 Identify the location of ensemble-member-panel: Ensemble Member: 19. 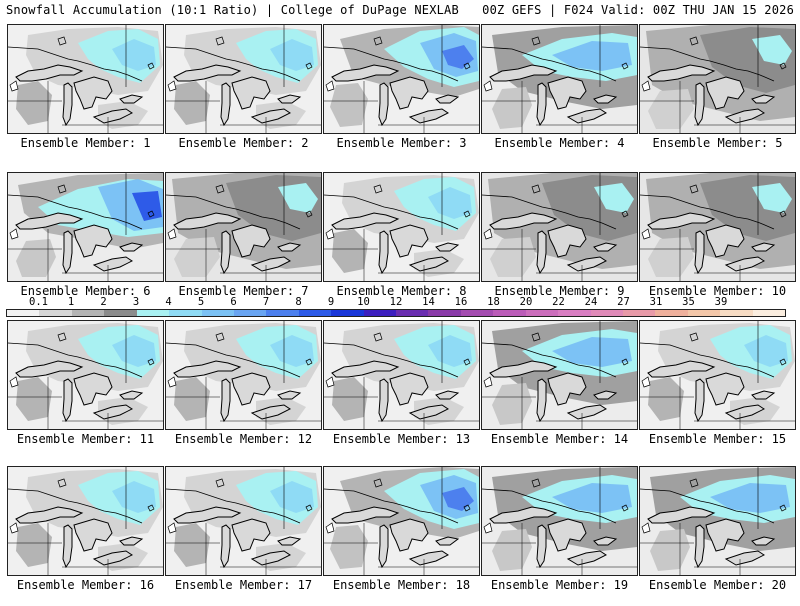
(559, 536).